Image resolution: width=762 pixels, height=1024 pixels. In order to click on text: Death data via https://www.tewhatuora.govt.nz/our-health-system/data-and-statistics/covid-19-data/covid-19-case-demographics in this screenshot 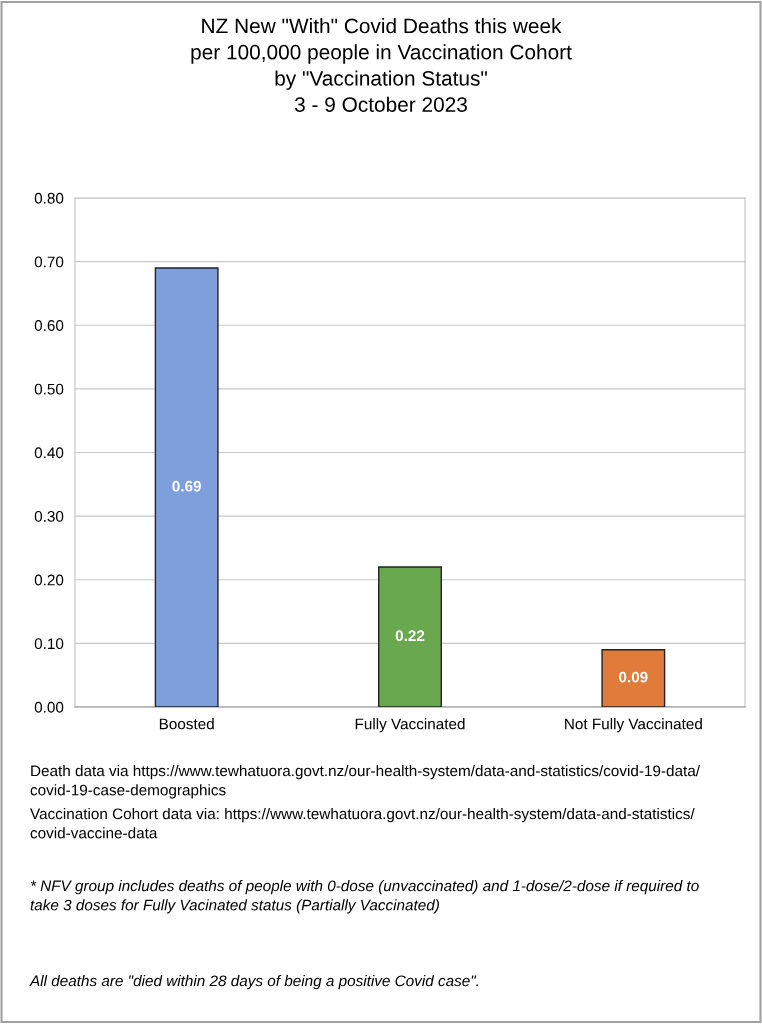, I will do `click(365, 782)`.